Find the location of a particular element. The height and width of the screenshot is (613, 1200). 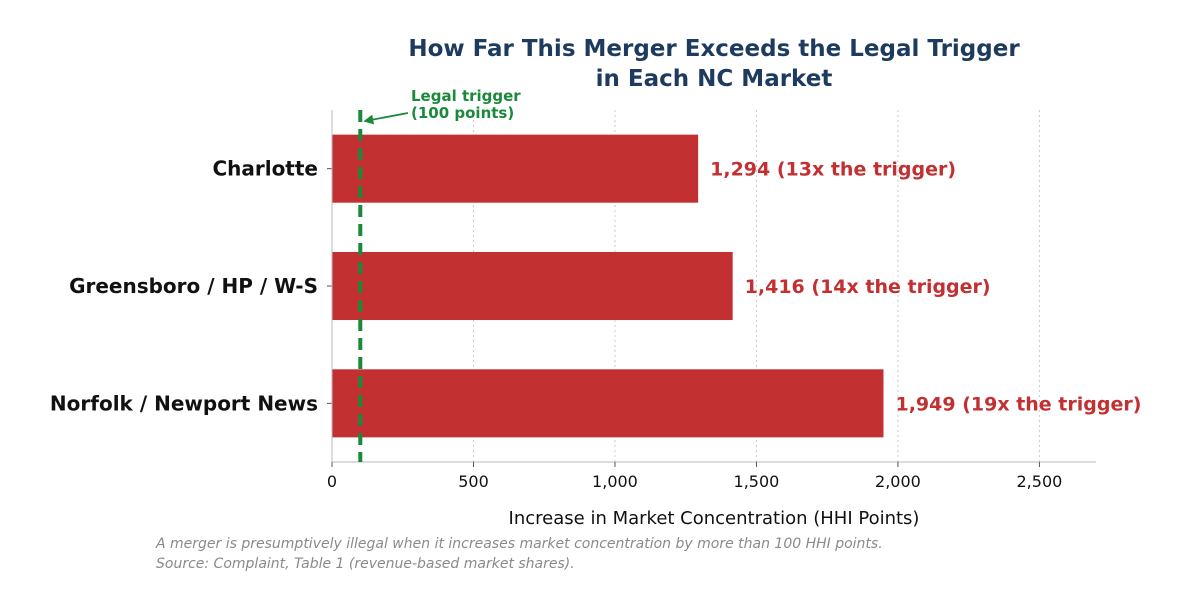

legal-trigger-label-line-2: (100 points) is located at coordinates (462, 113).